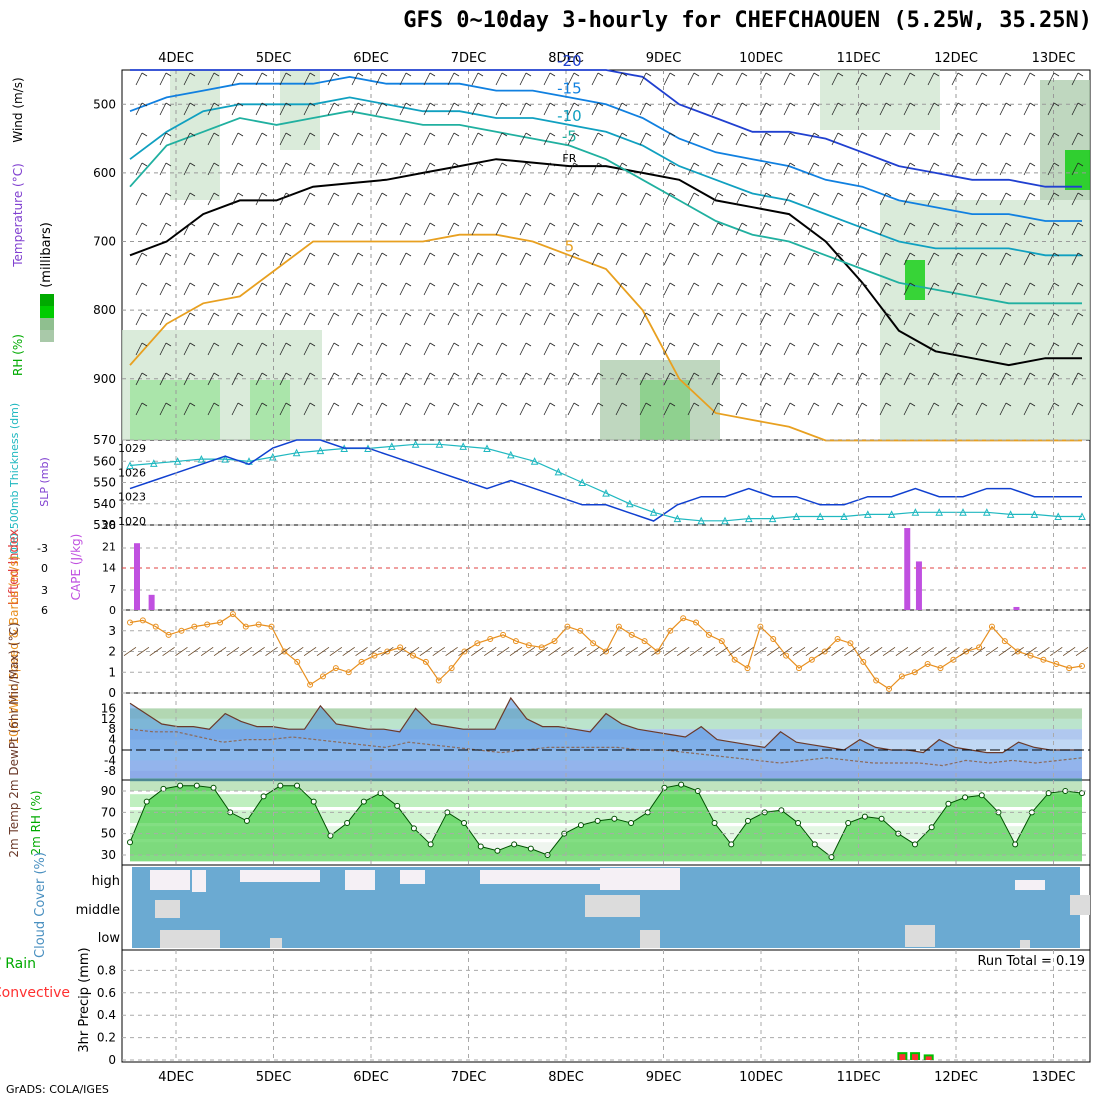  I want to click on day-label-top-4DEC: 4DEC, so click(176, 58).